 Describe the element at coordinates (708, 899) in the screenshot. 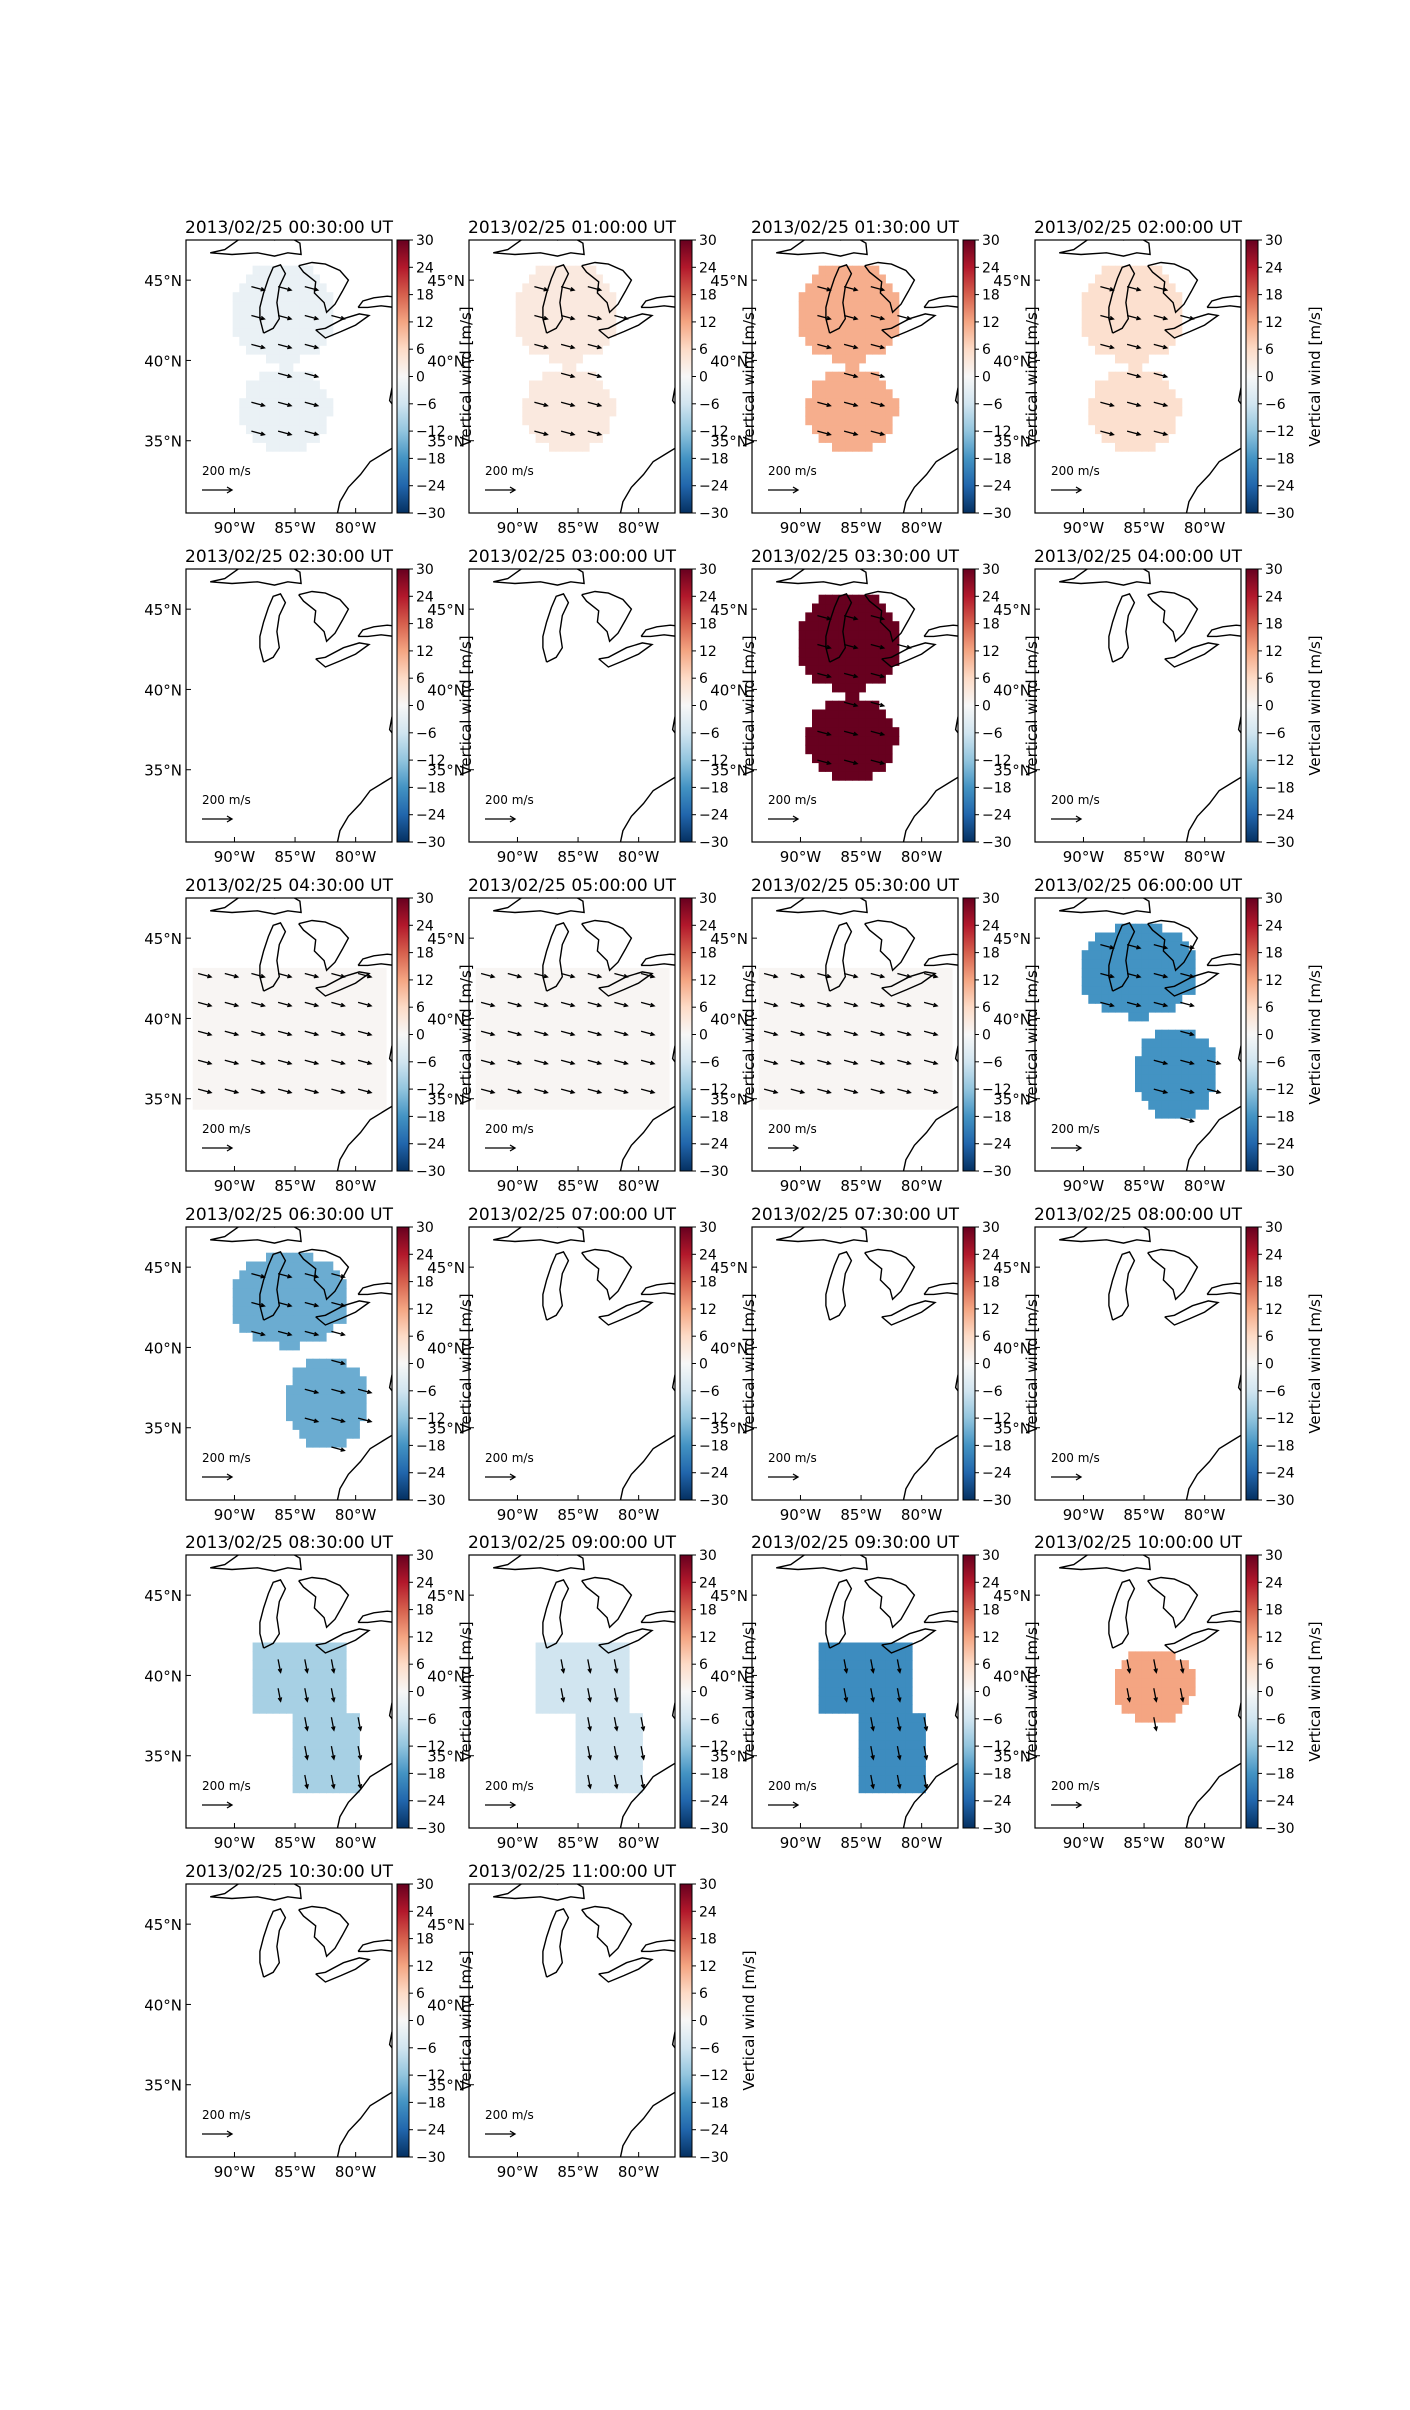

I see `colorbar-tick-label: 30` at that location.